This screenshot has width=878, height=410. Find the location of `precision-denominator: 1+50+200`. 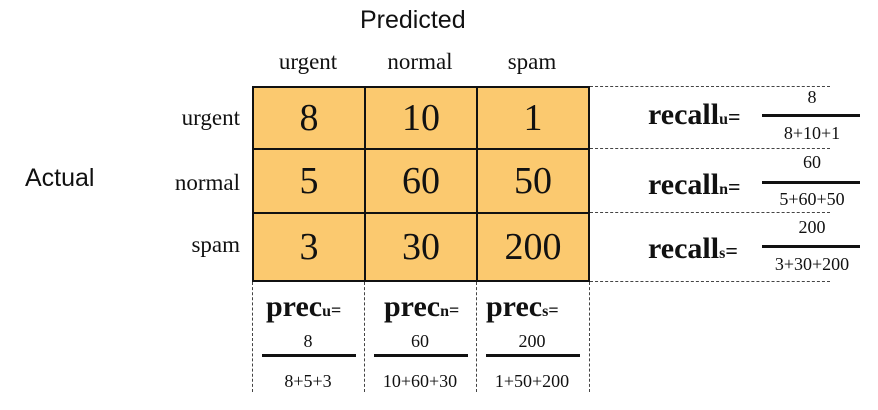

precision-denominator: 1+50+200 is located at coordinates (532, 381).